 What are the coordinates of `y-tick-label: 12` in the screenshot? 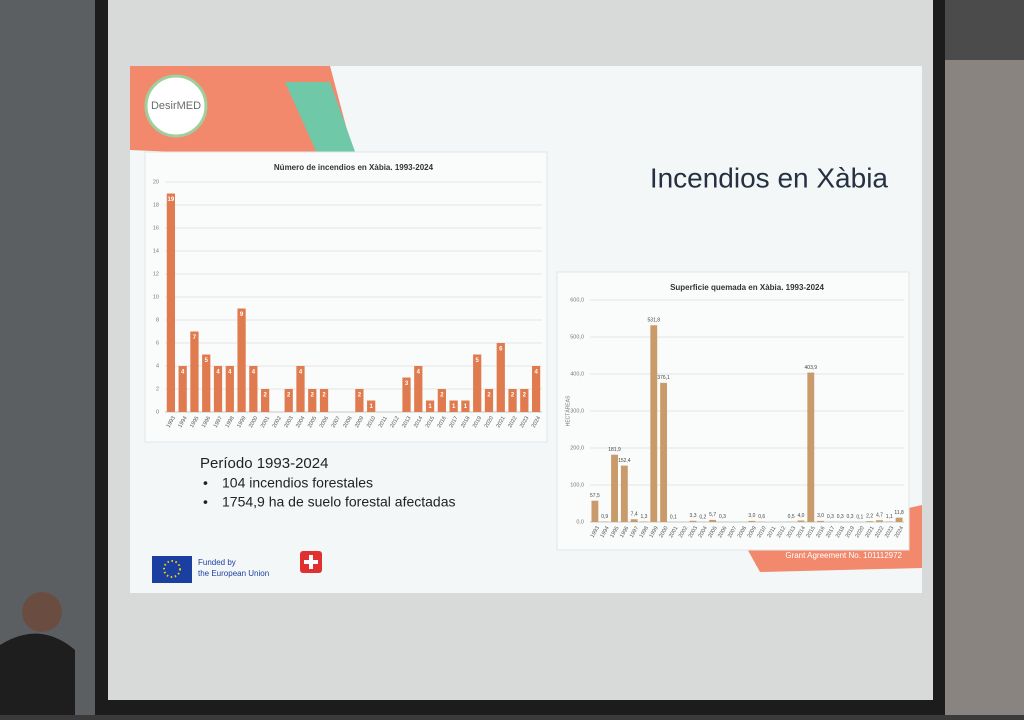 It's located at (156, 274).